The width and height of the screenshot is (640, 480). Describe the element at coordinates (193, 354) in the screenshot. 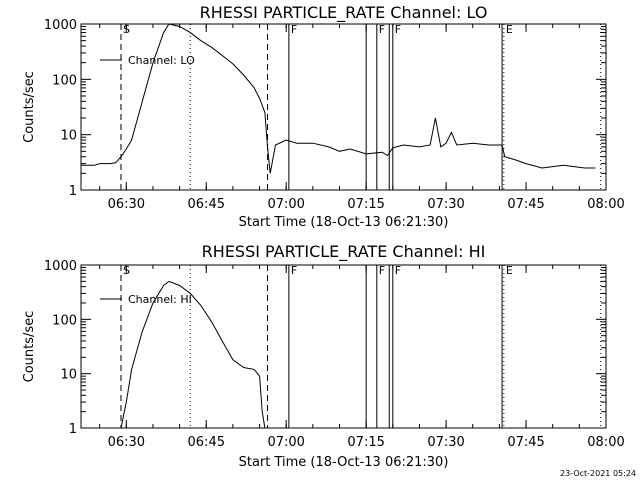

I see `series-line` at that location.